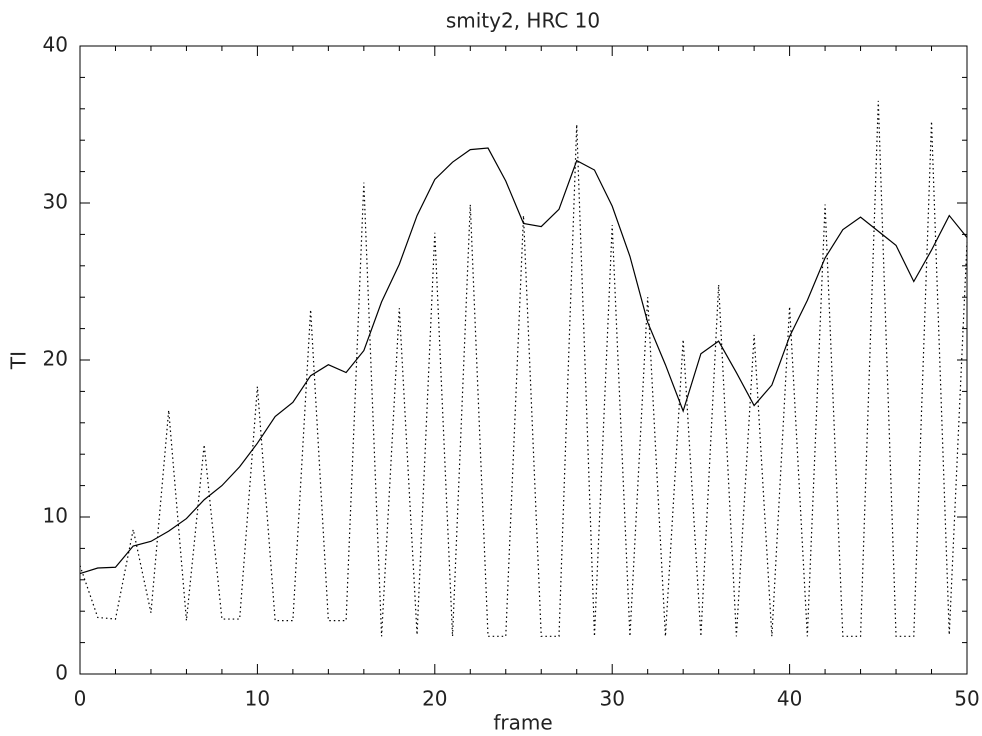 This screenshot has height=736, width=982. What do you see at coordinates (523, 21) in the screenshot?
I see `chart-title: smity2, HRC 10` at bounding box center [523, 21].